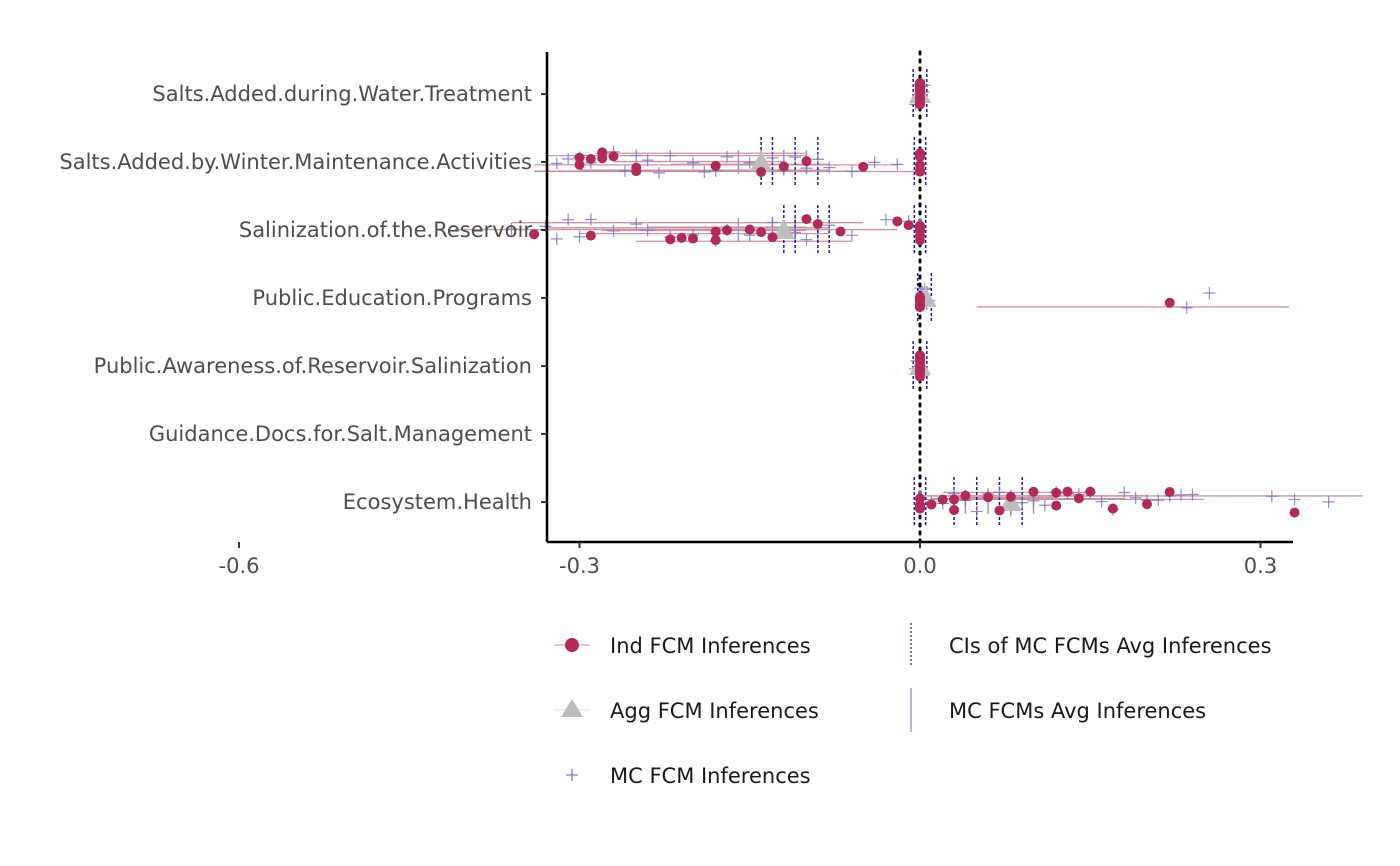 This screenshot has width=1400, height=866. What do you see at coordinates (919, 566) in the screenshot?
I see `x-tick-label: 0.0` at bounding box center [919, 566].